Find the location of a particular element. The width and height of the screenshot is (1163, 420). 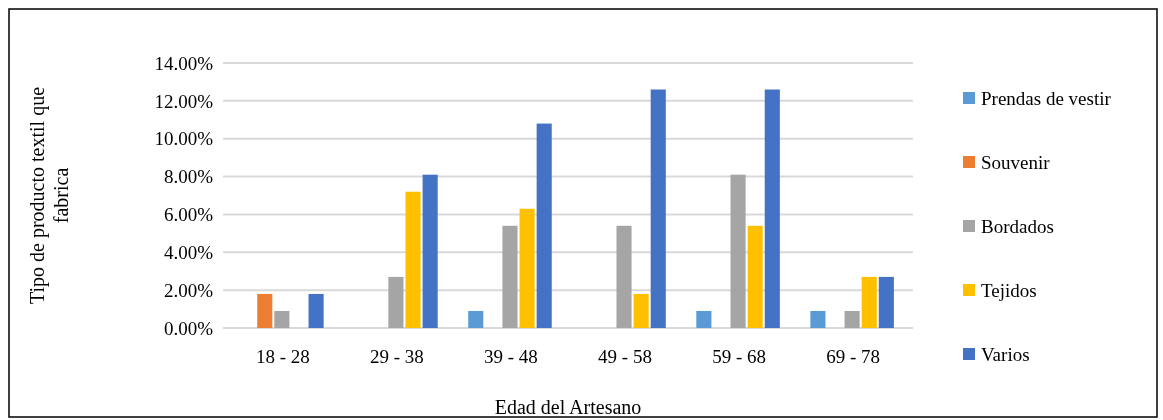

y-tick-label: 10.00% is located at coordinates (184, 139).